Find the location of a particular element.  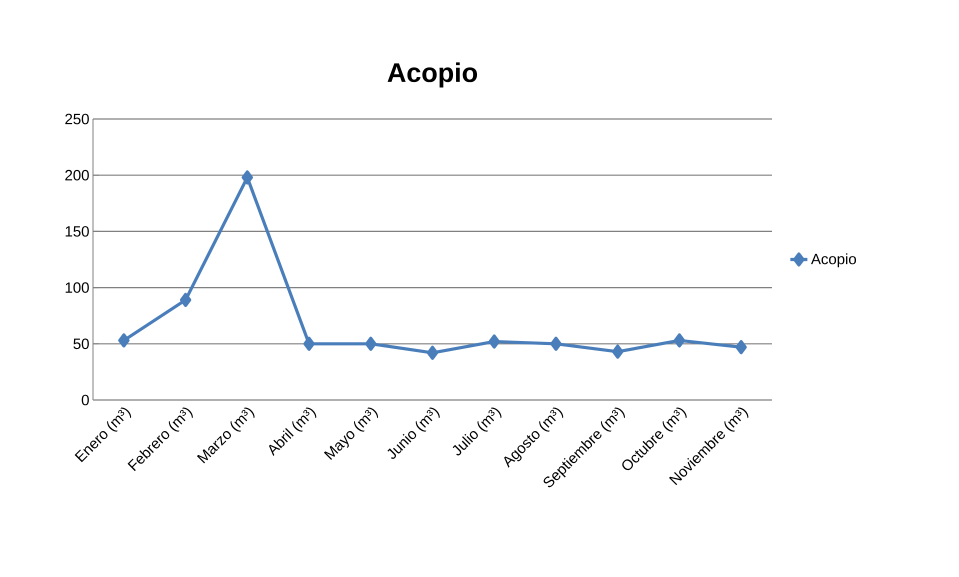

y-tick-label: 200 is located at coordinates (77, 175).